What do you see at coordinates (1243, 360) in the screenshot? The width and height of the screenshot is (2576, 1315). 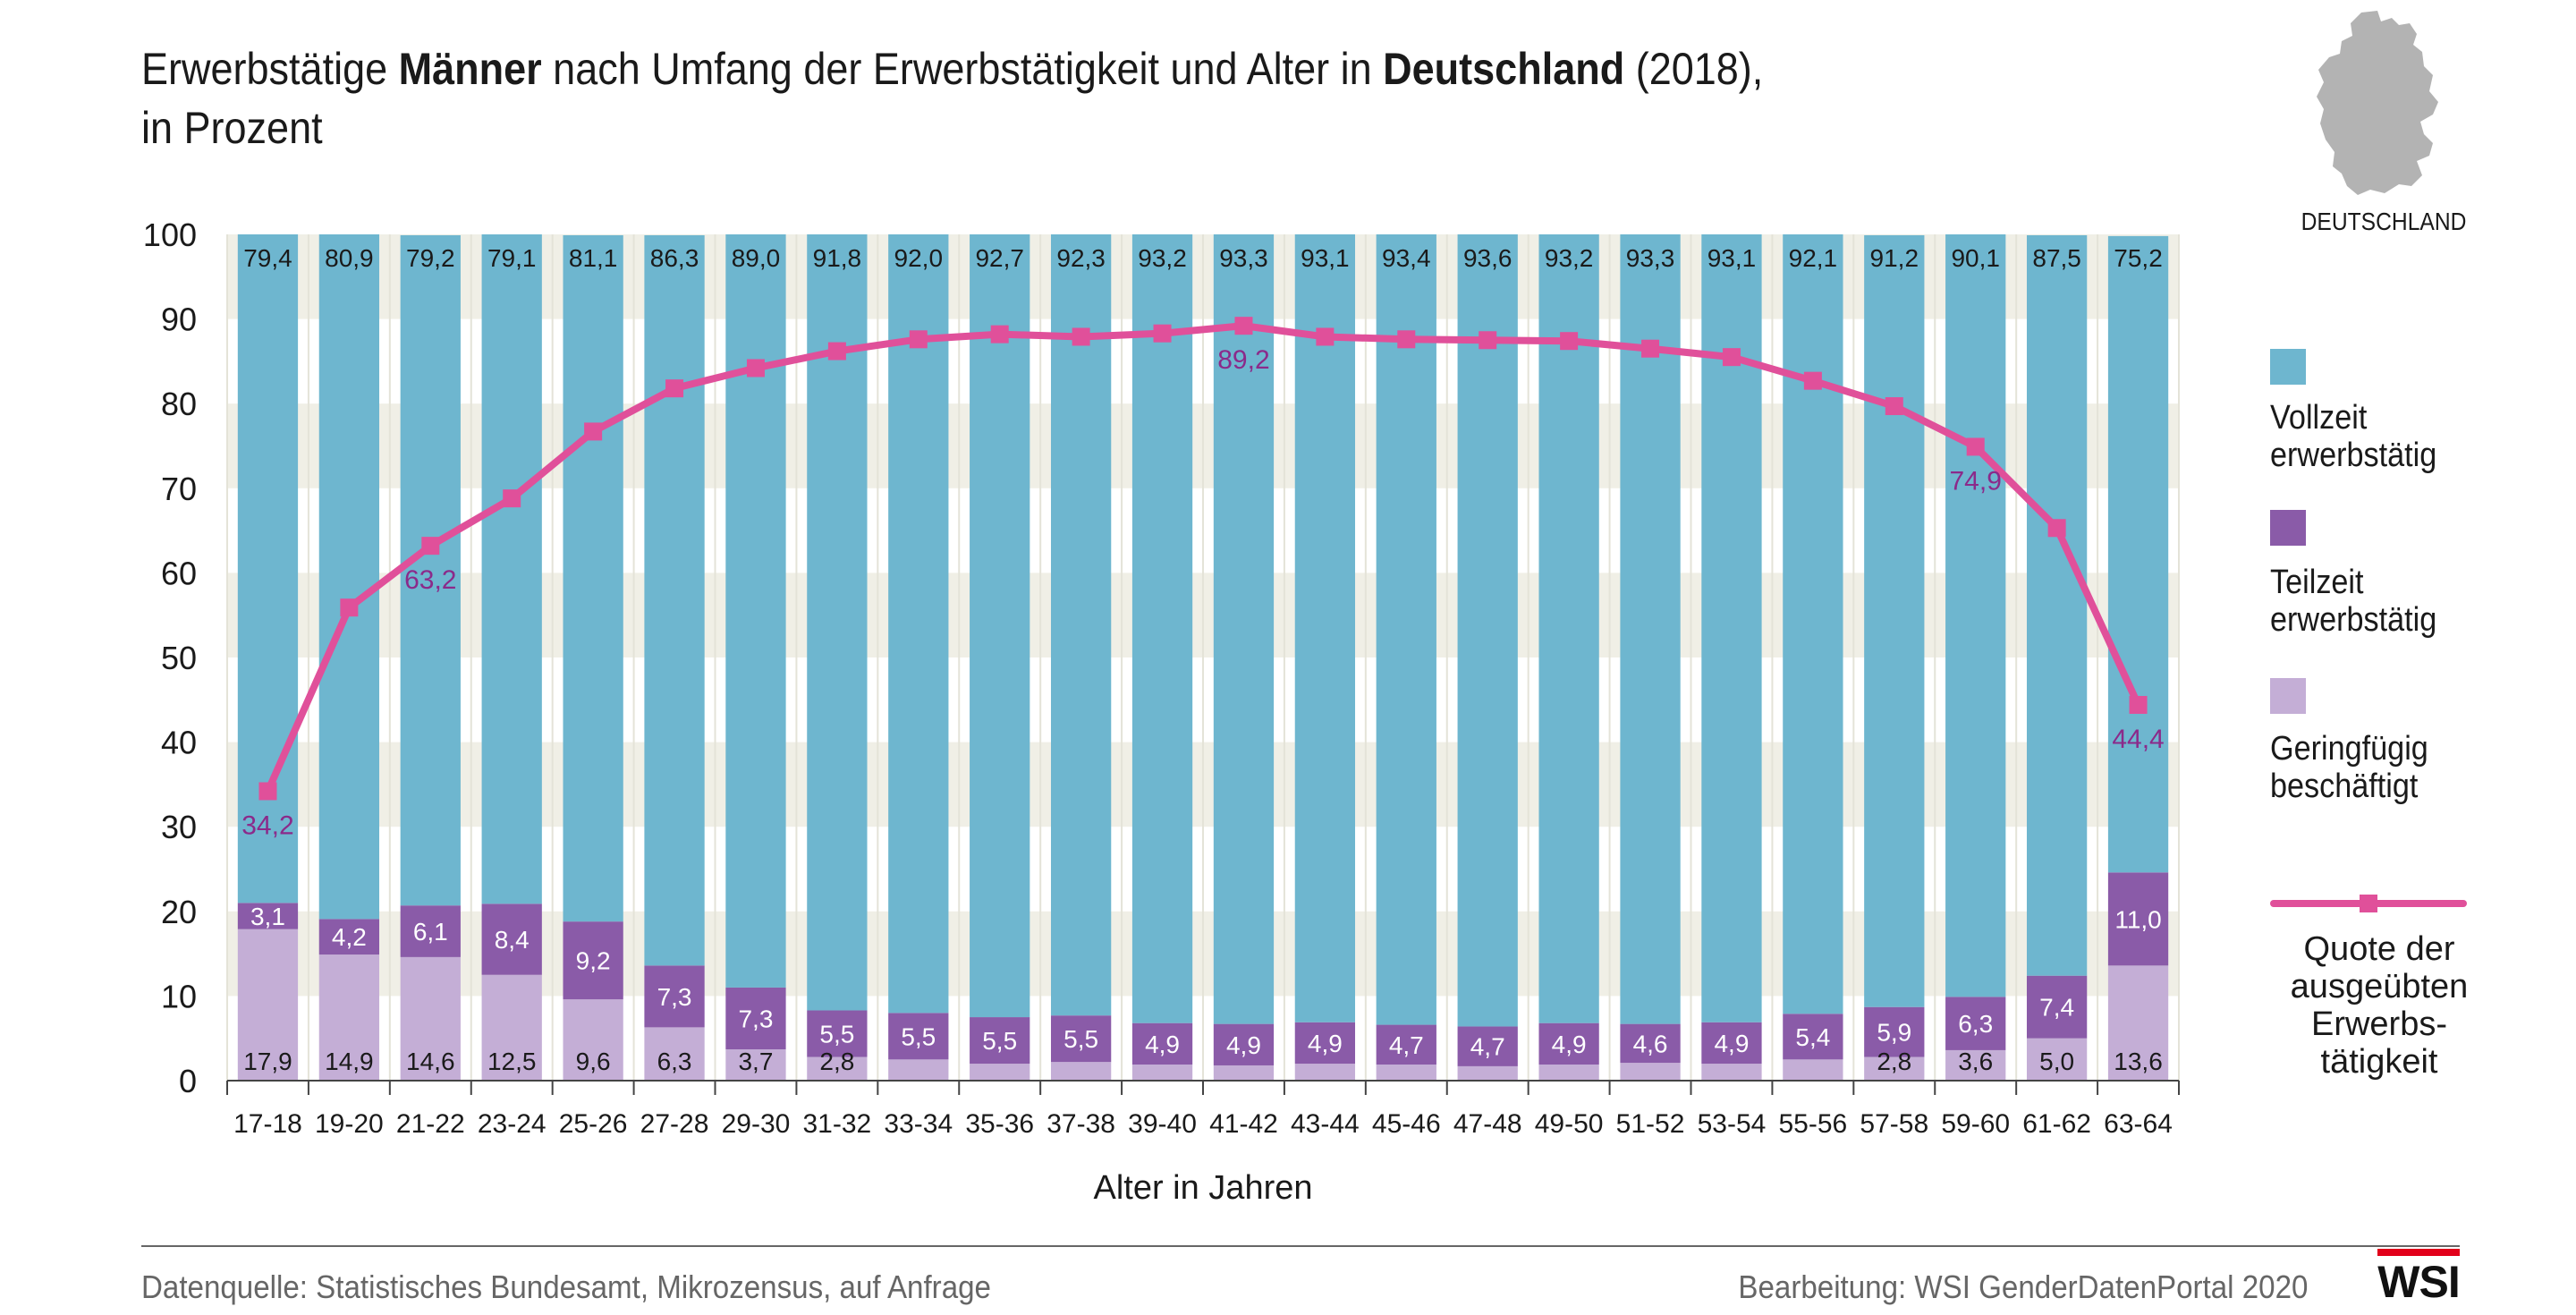 I see `quote-data-label: 89,2` at bounding box center [1243, 360].